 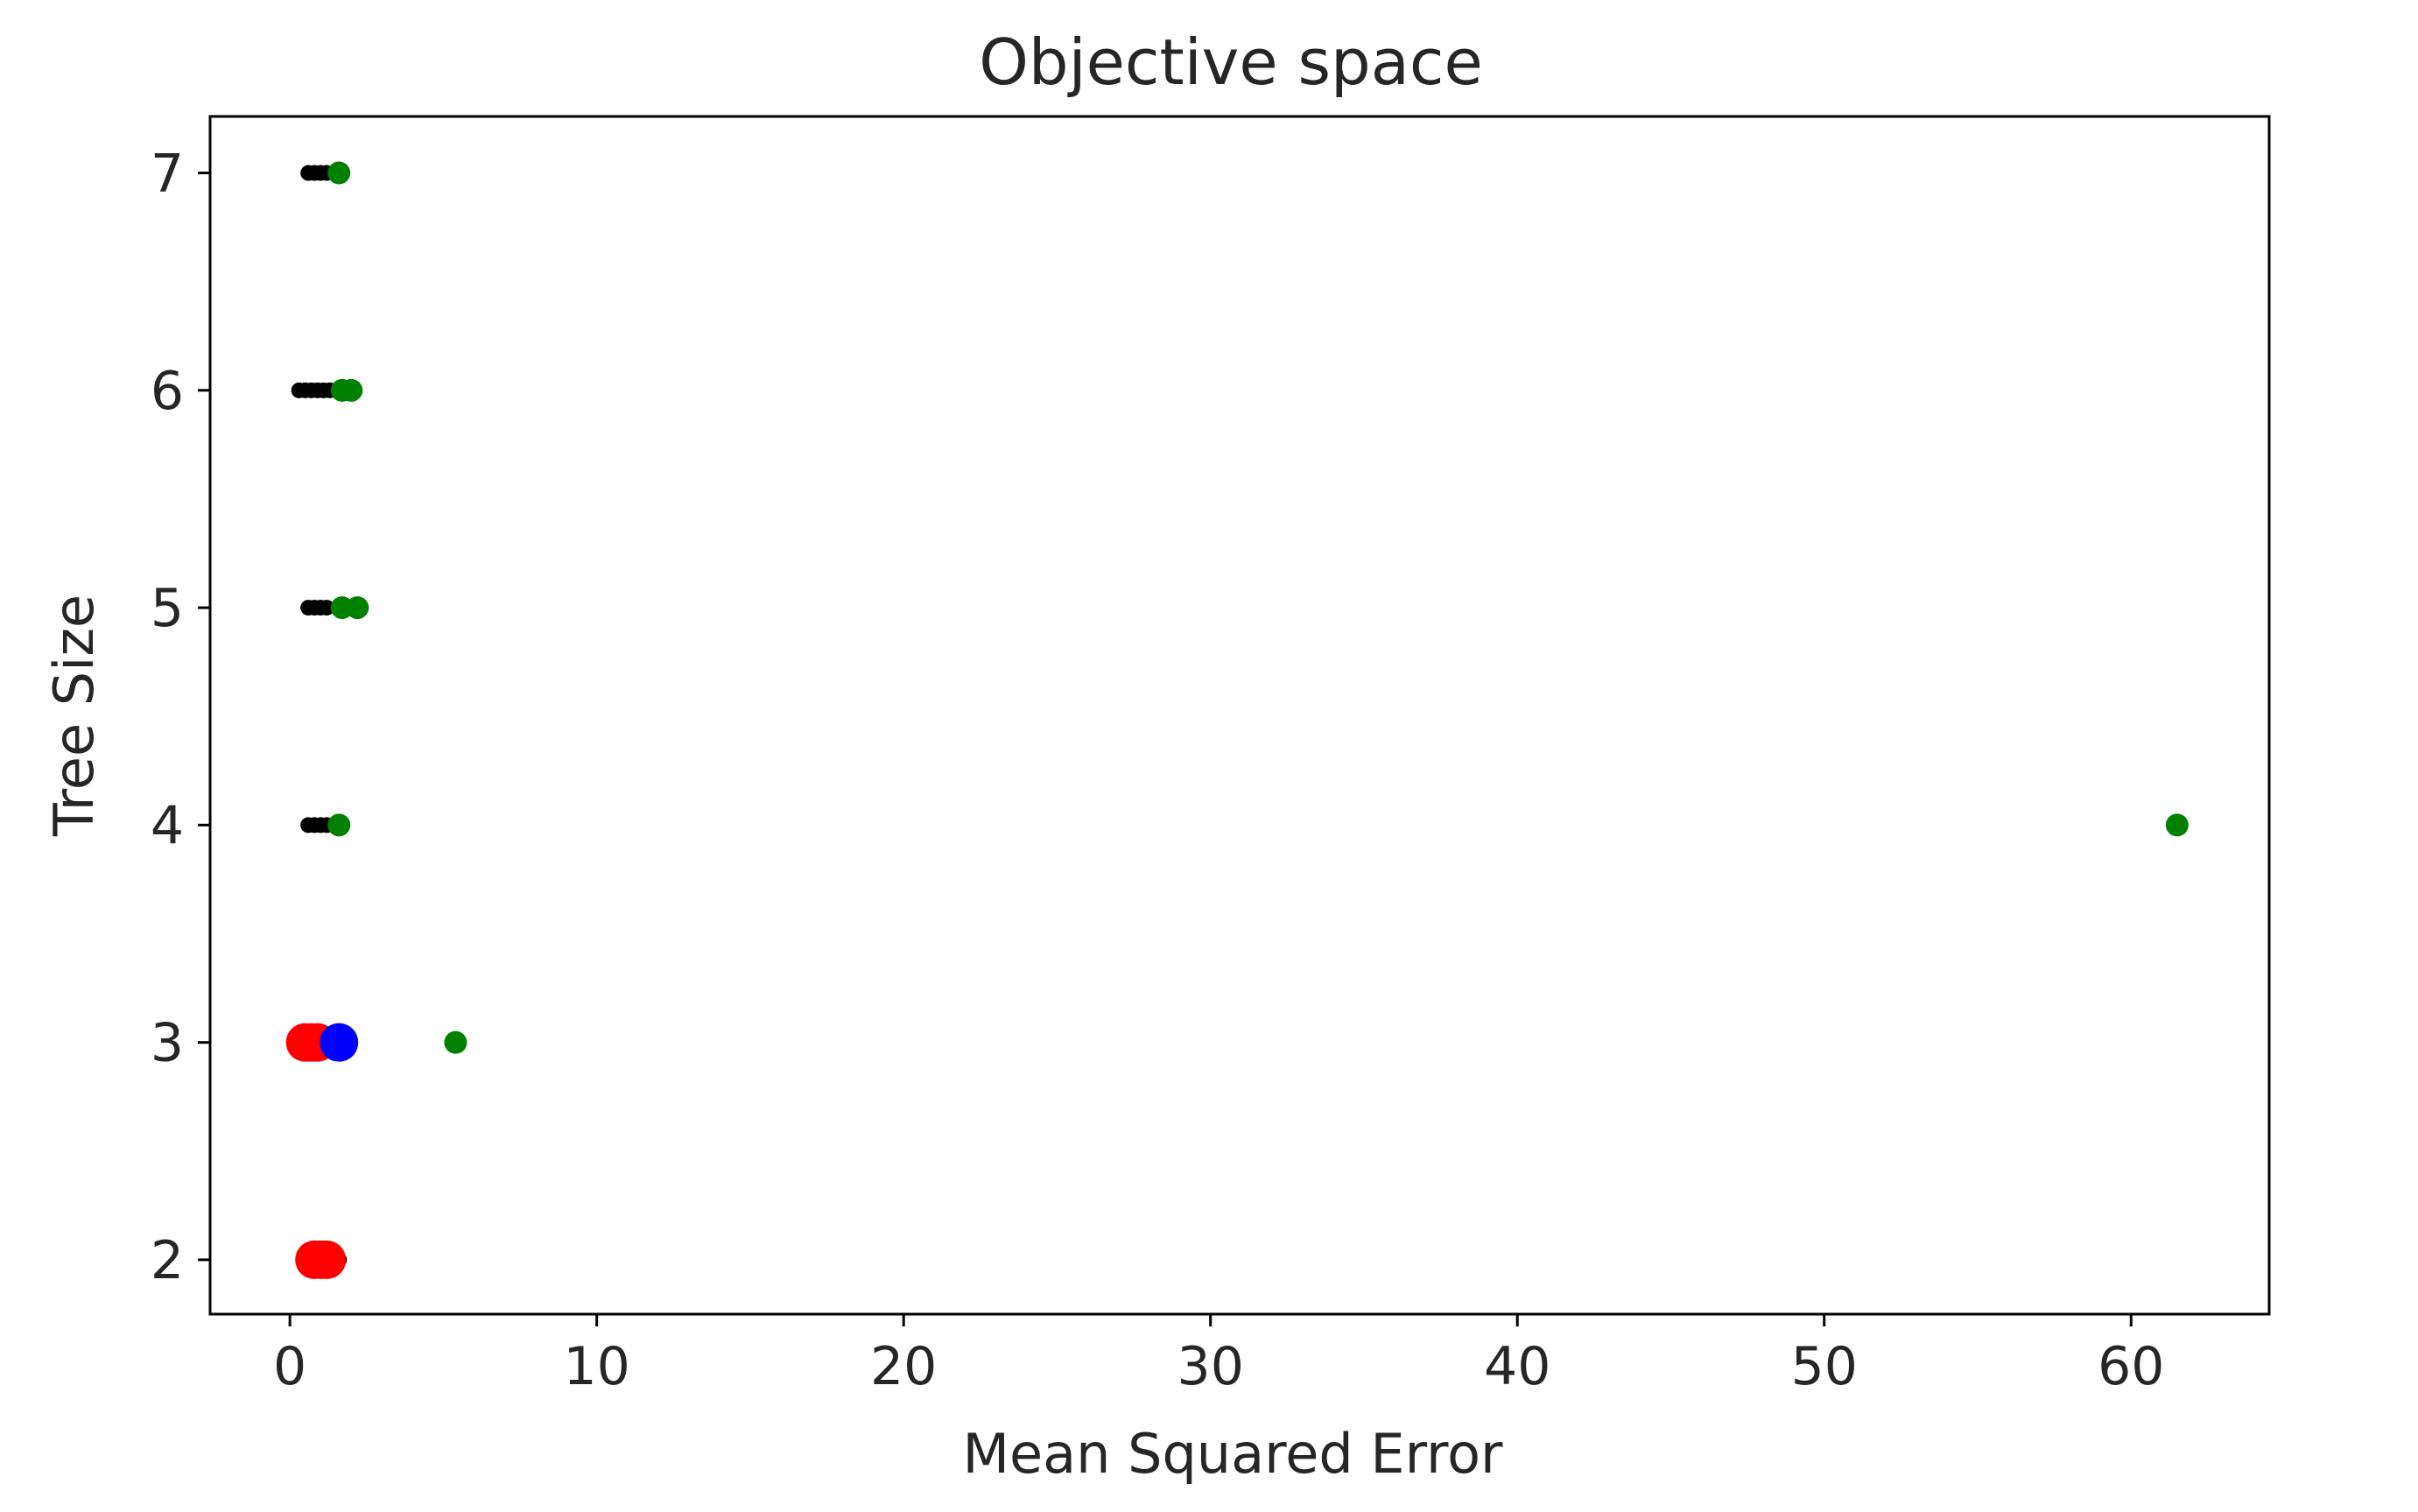 I want to click on y-tick-label: 3, so click(x=168, y=1043).